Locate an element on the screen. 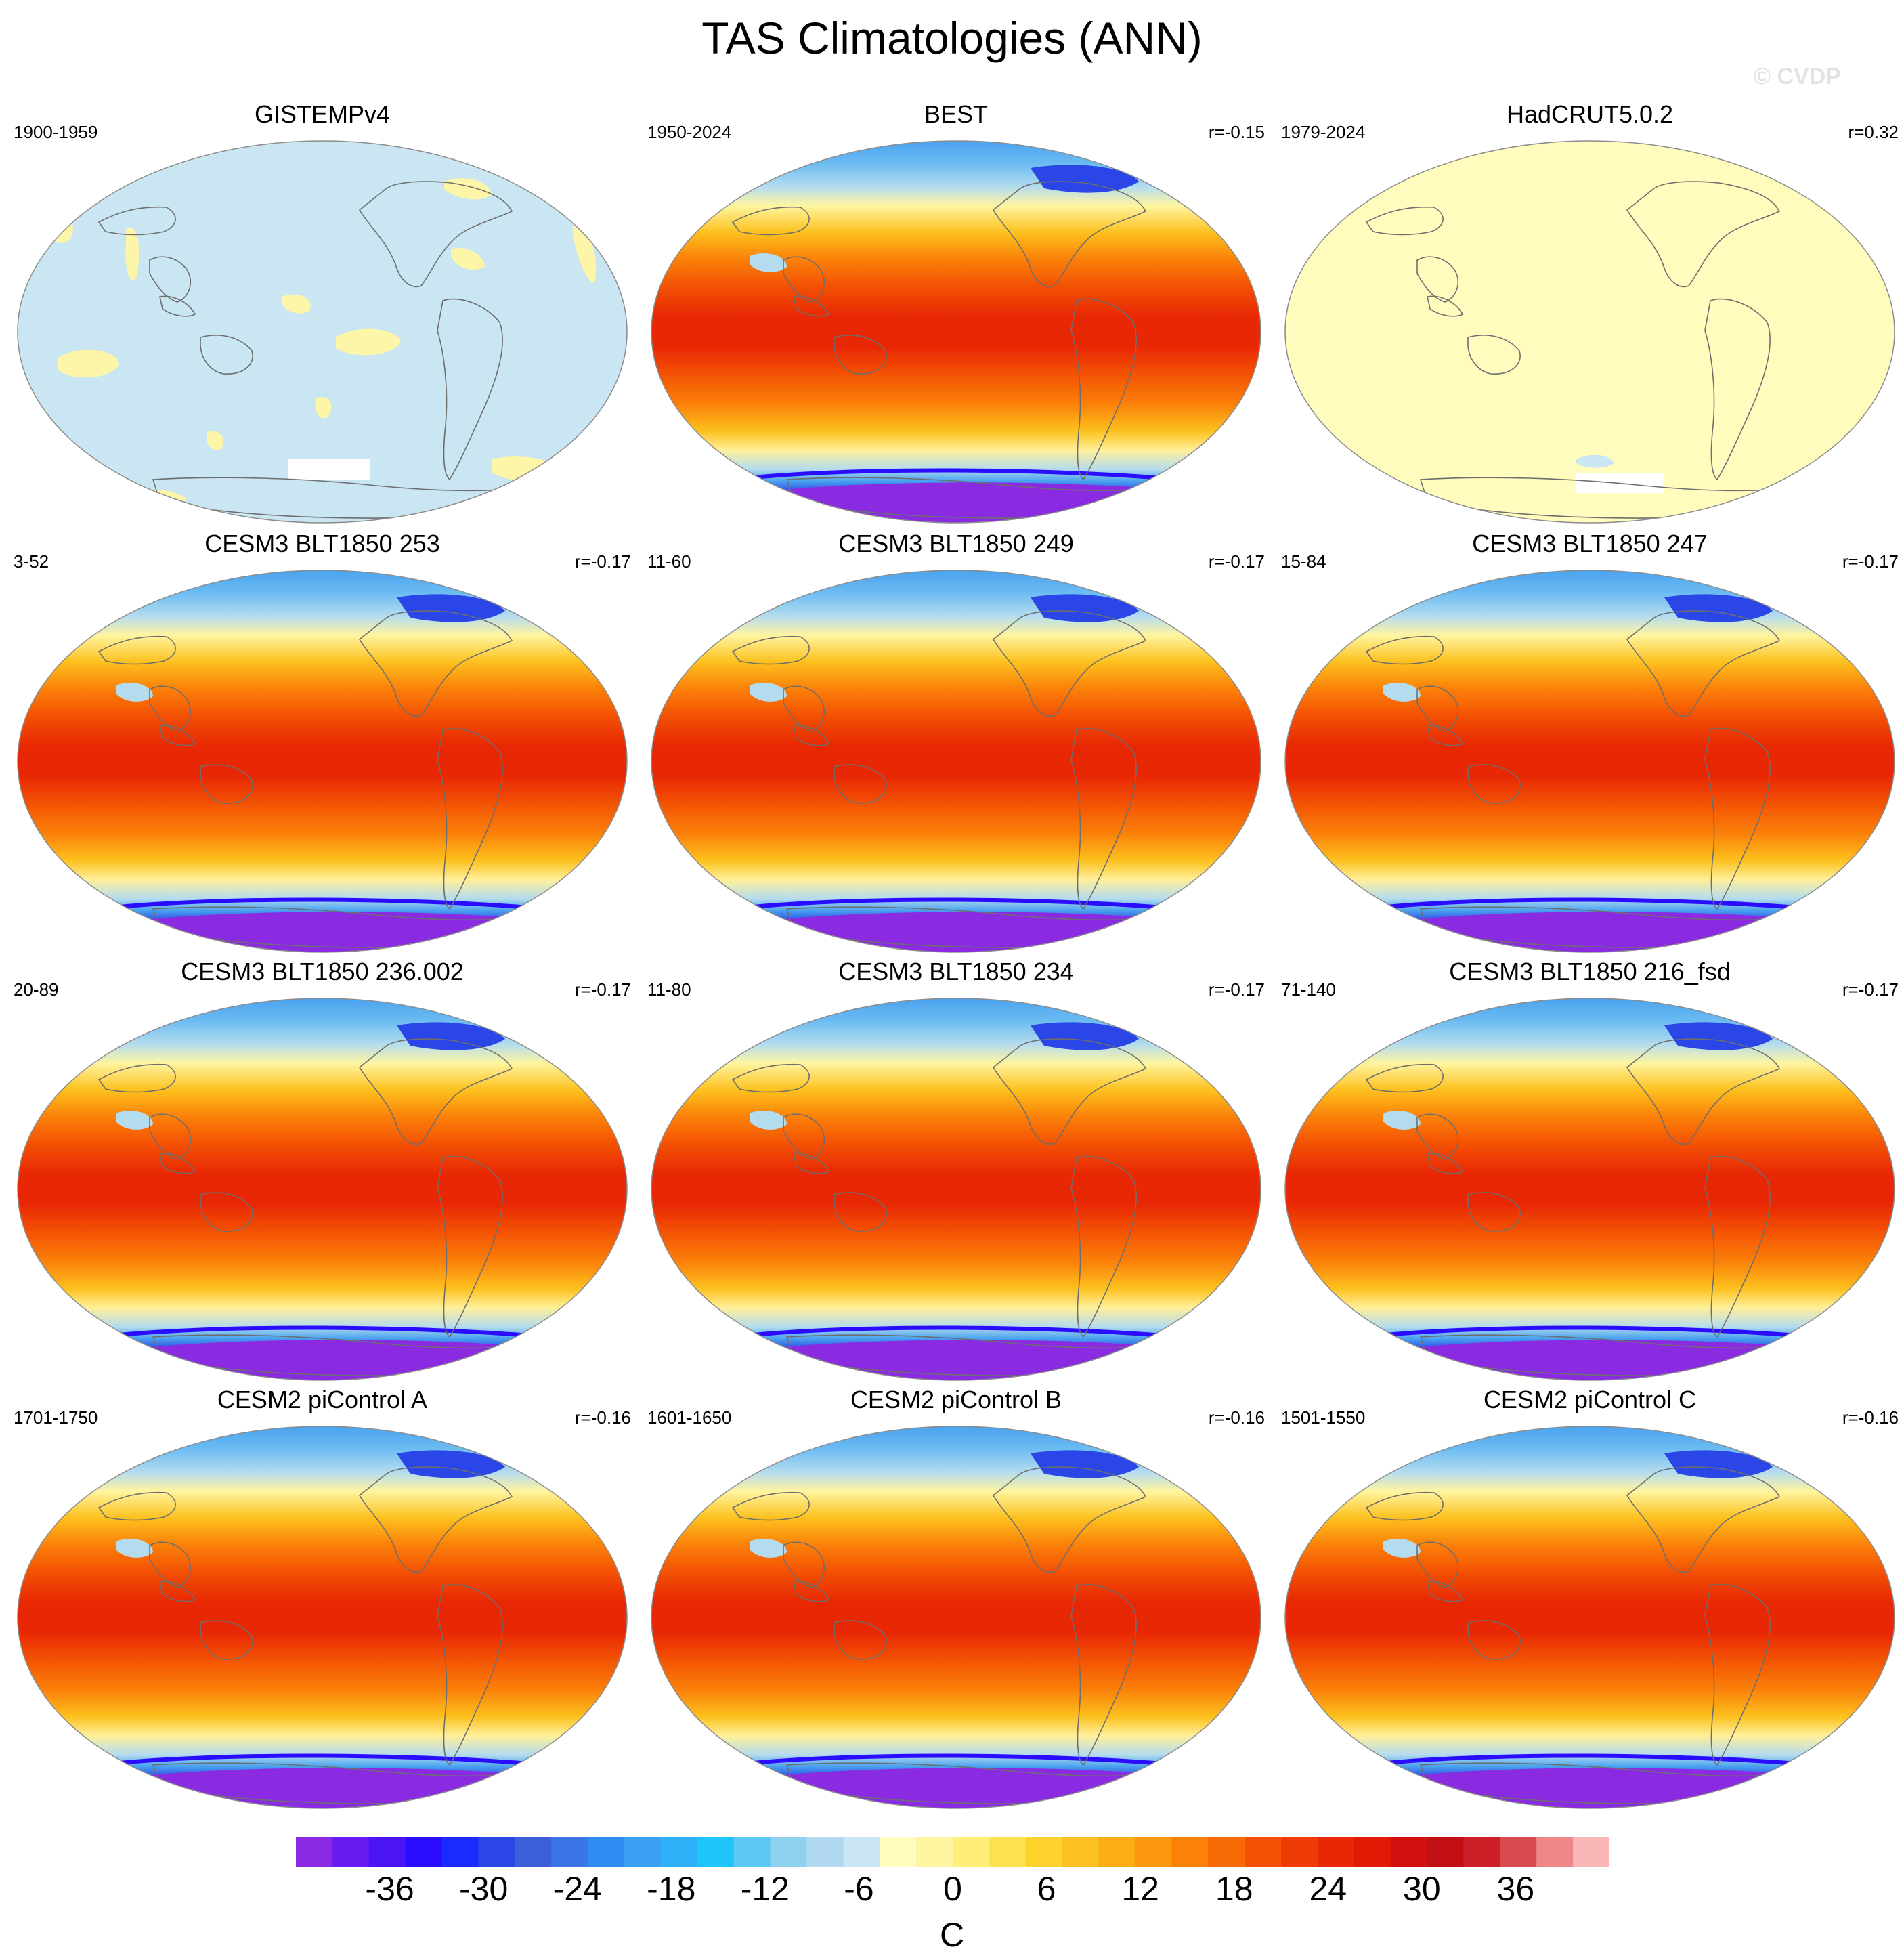  panel-correlation: r=-0.15 is located at coordinates (1237, 132).